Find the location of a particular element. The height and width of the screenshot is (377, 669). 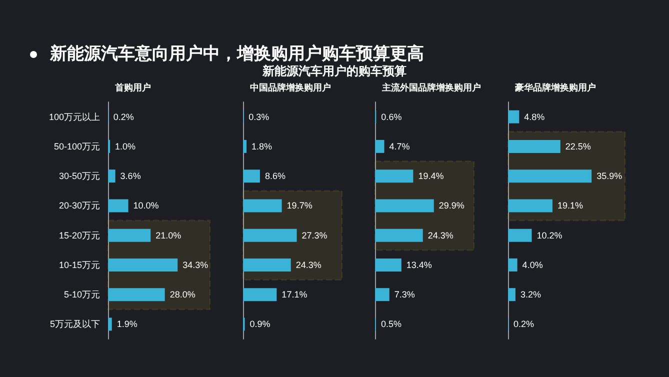

data-label: 22.5% is located at coordinates (578, 146).